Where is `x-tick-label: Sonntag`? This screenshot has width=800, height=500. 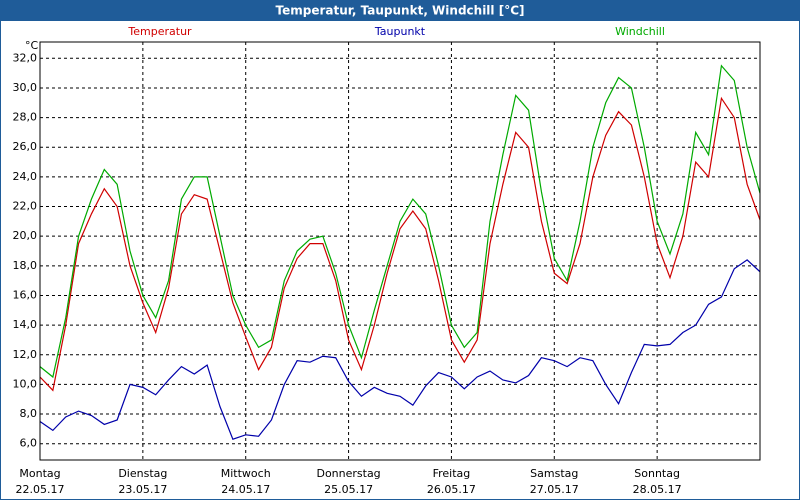 x-tick-label: Sonntag is located at coordinates (657, 473).